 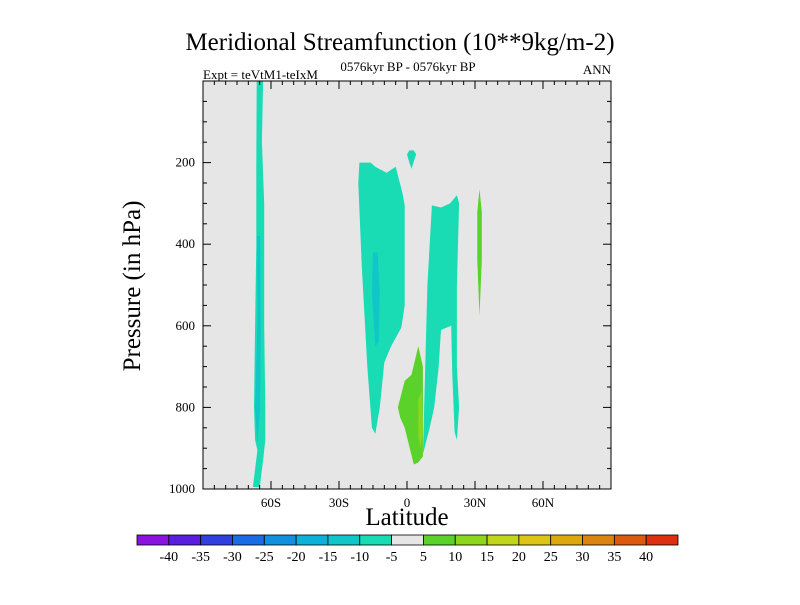 What do you see at coordinates (168, 557) in the screenshot?
I see `colorbar-label: -40` at bounding box center [168, 557].